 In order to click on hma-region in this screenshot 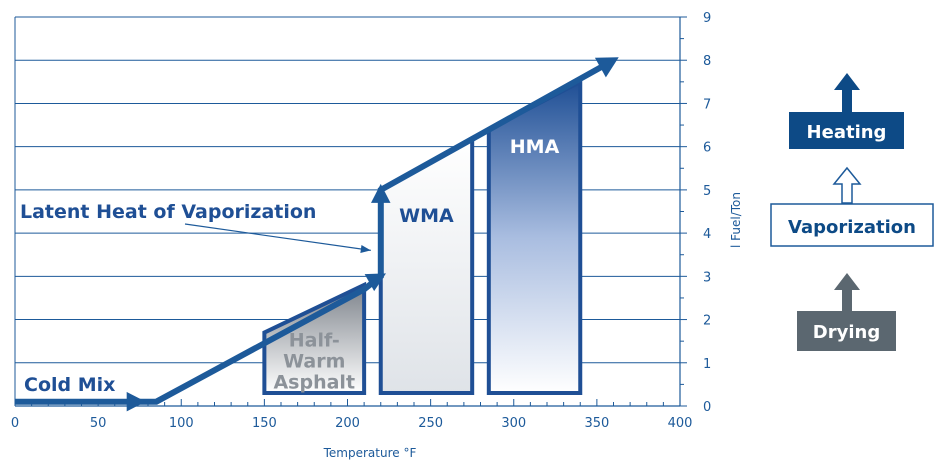, I will do `click(534, 237)`.